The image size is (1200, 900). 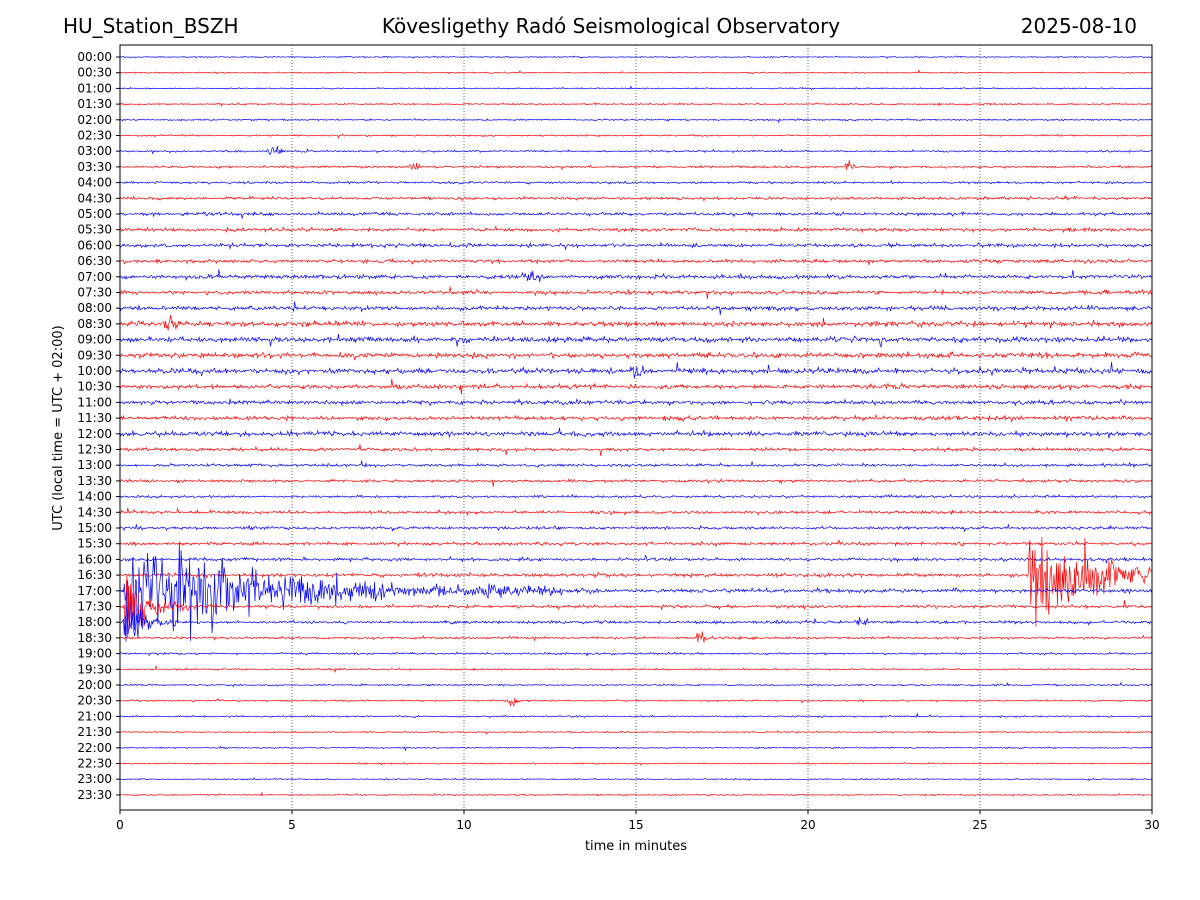 I want to click on x-tick-label-3: 15, so click(x=635, y=825).